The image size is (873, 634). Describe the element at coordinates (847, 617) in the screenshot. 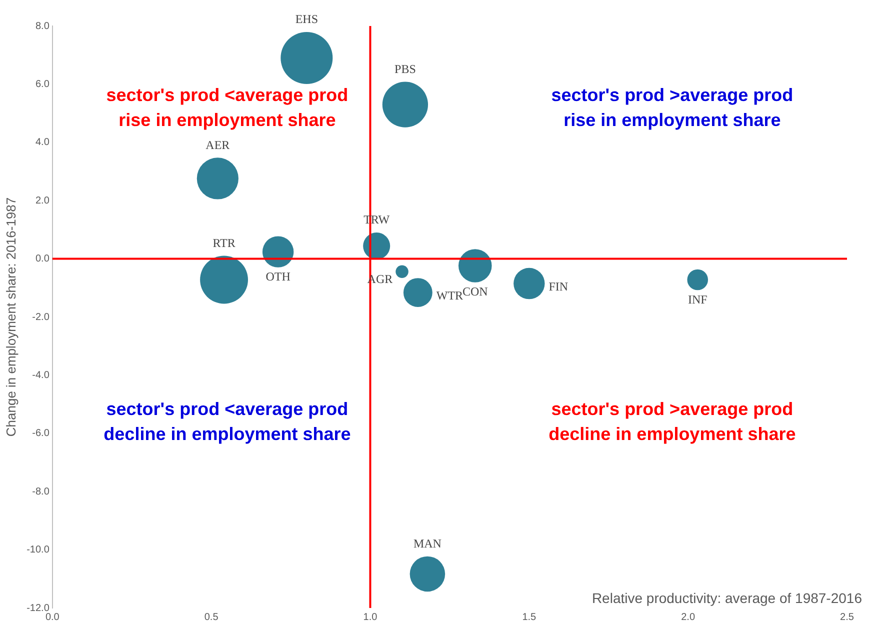

I see `x-tick-label: 2.5` at that location.